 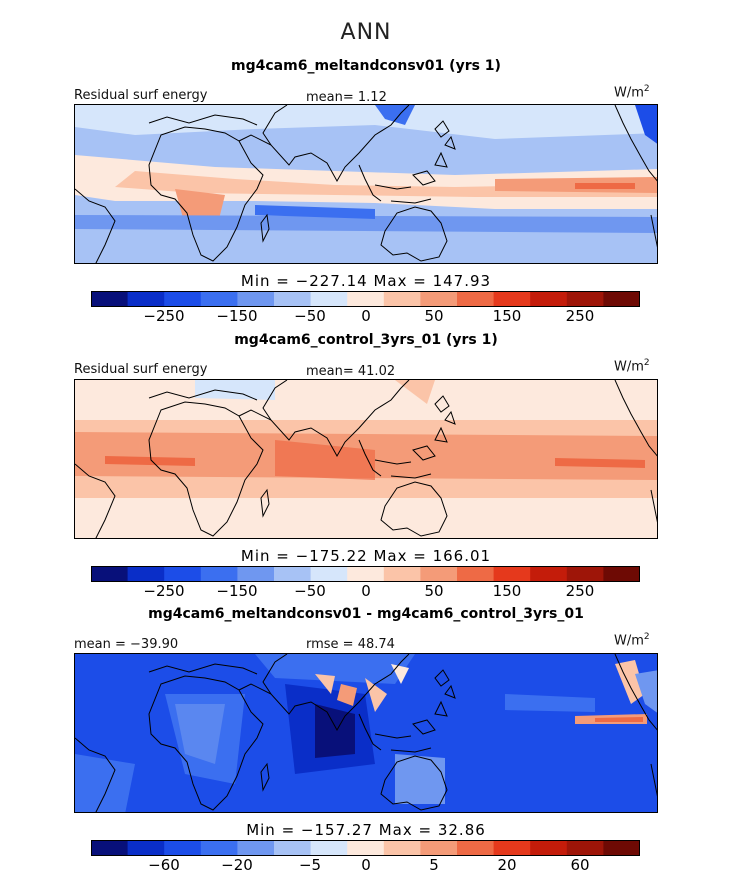 I want to click on panel-2-tick: −150, so click(x=237, y=591).